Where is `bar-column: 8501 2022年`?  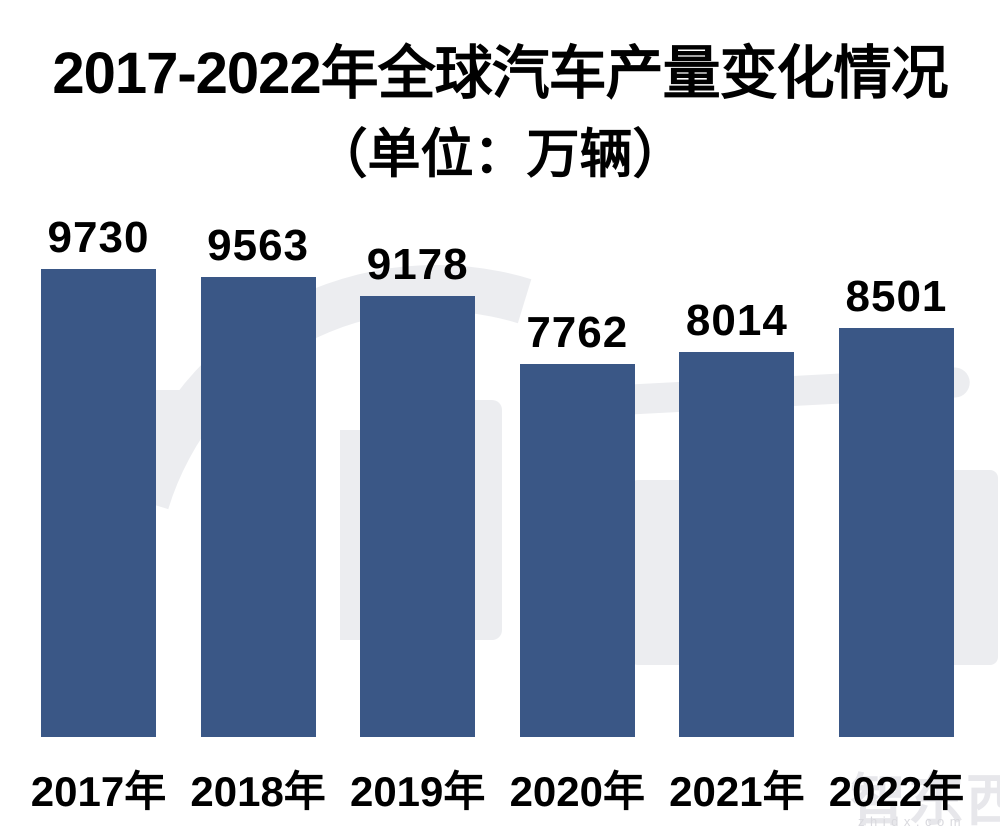 bar-column: 8501 2022年 is located at coordinates (896, 420).